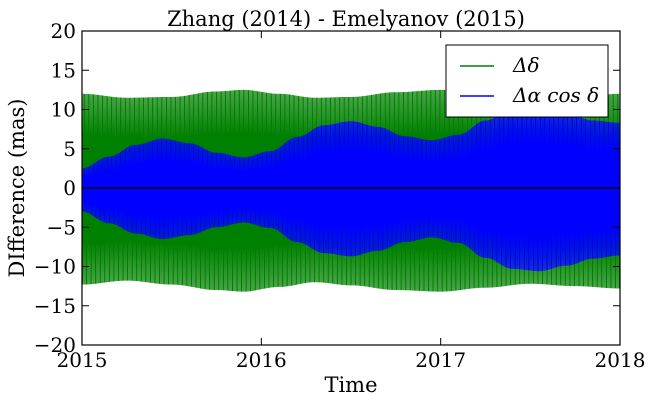 Image resolution: width=652 pixels, height=409 pixels. I want to click on y-tick-label: −15, so click(55, 306).